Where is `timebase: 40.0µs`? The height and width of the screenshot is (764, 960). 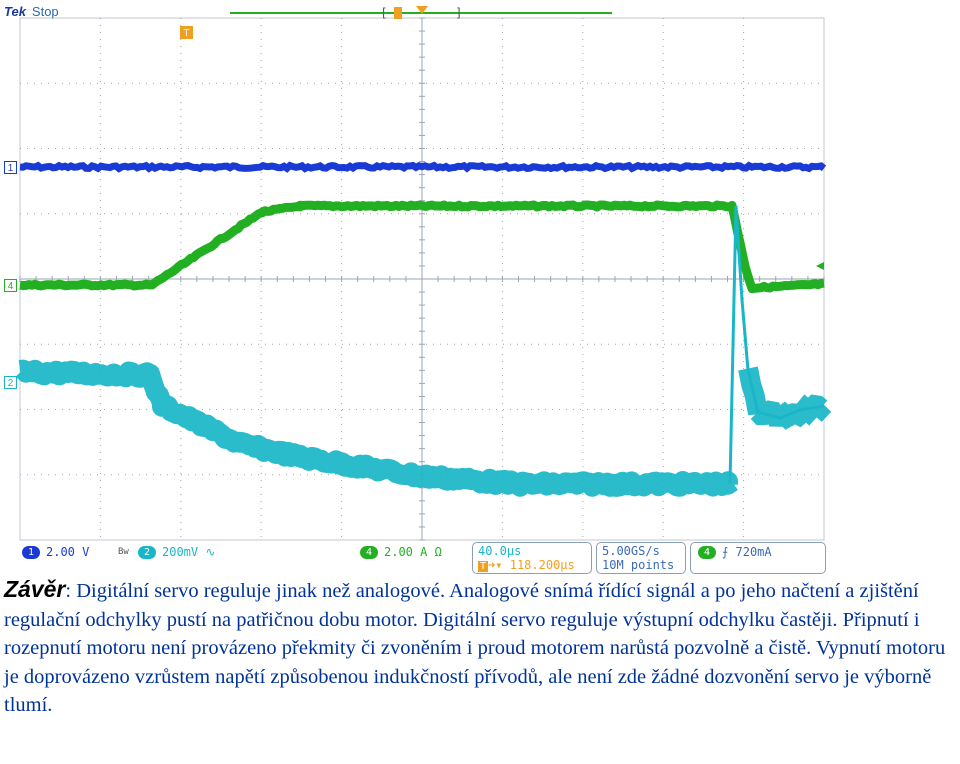 timebase: 40.0µs is located at coordinates (500, 551).